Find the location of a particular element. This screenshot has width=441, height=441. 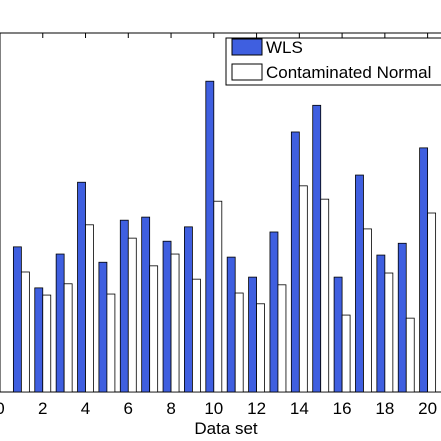

x-axis-label: Data set is located at coordinates (226, 428).